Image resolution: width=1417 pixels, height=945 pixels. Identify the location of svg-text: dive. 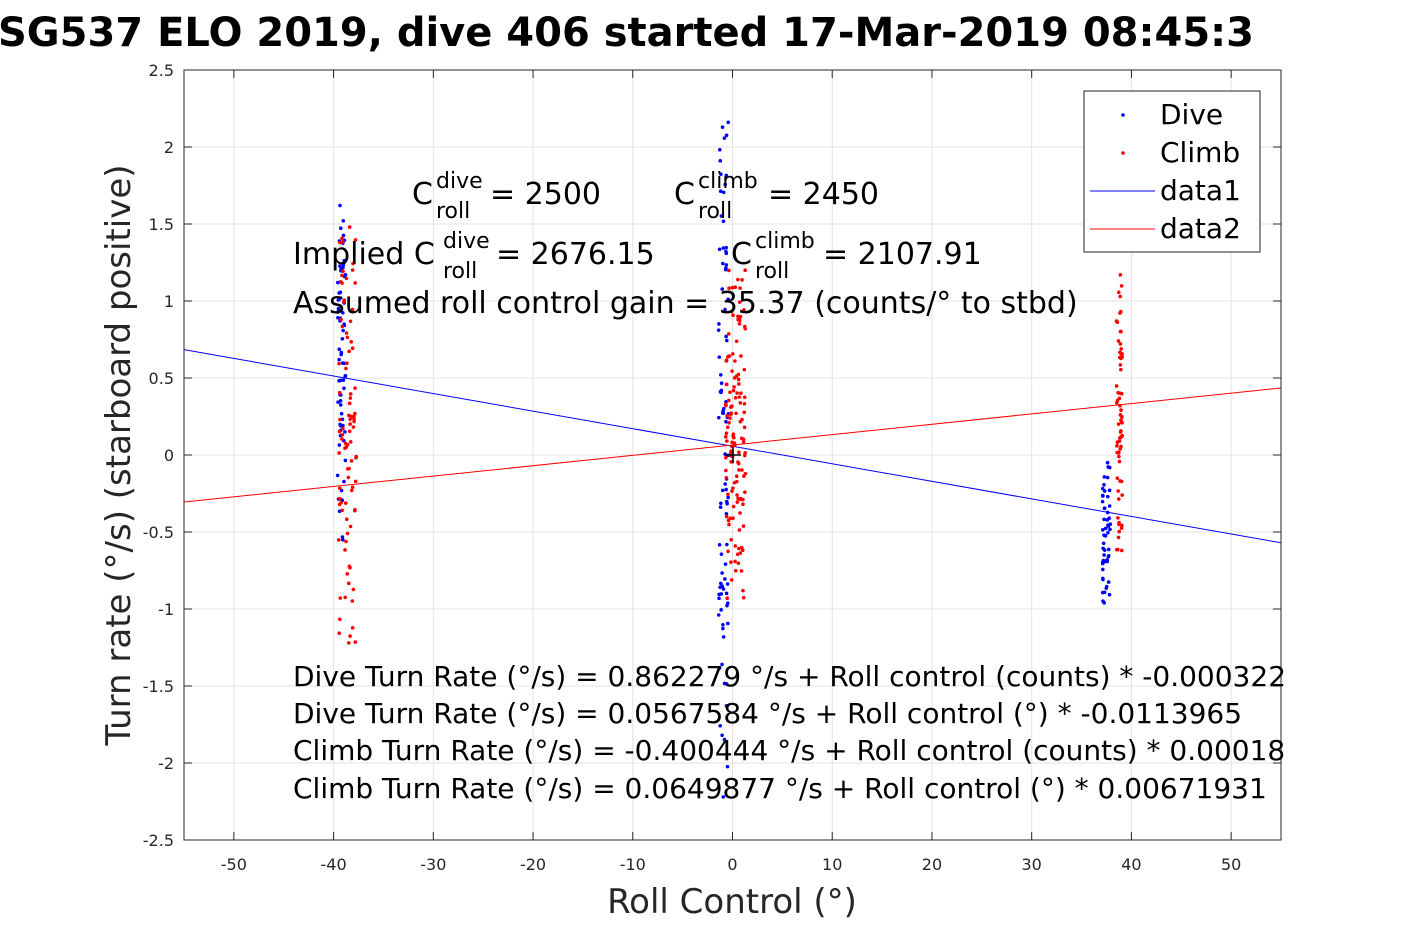
(466, 241).